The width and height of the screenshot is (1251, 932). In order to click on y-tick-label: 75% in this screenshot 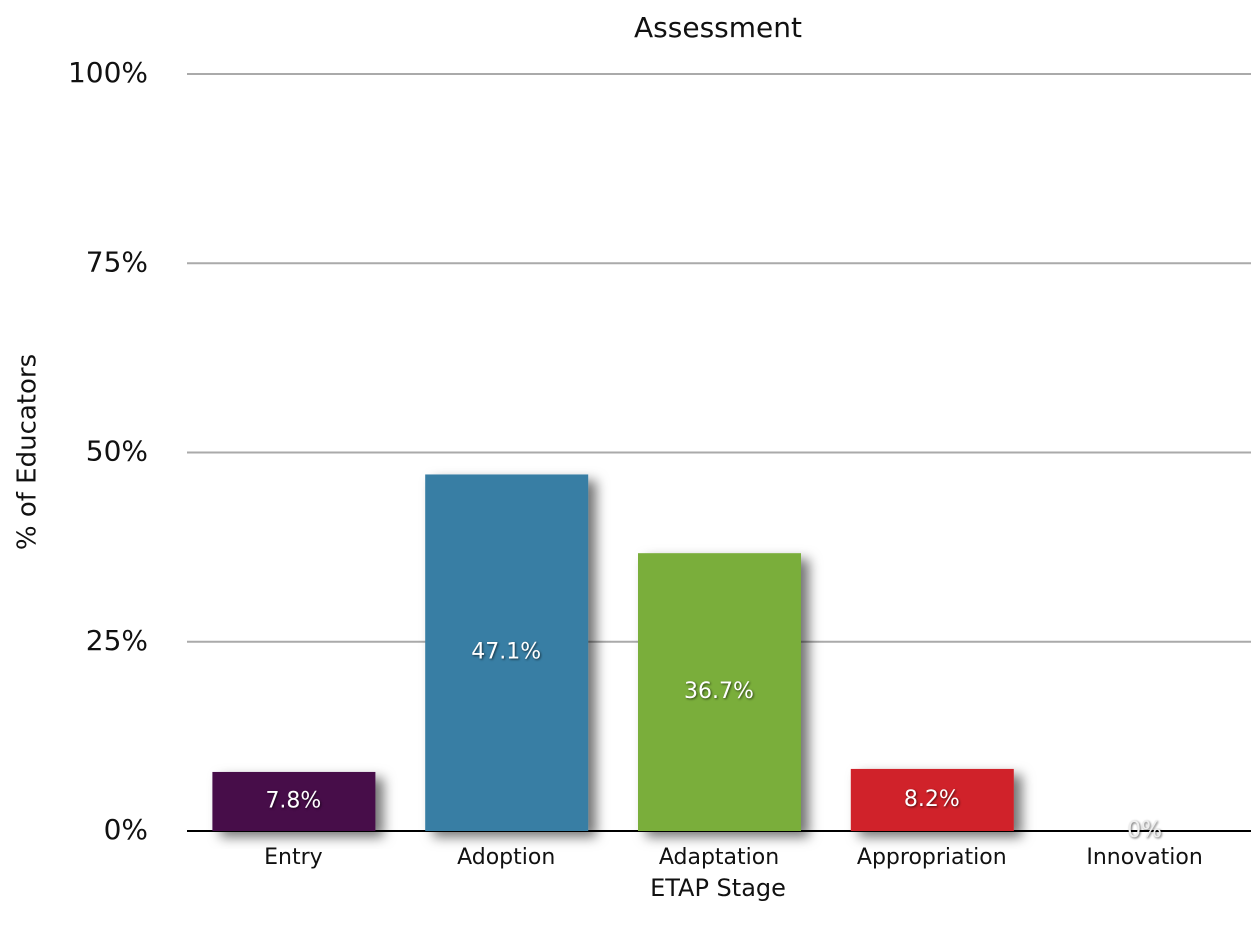, I will do `click(117, 261)`.